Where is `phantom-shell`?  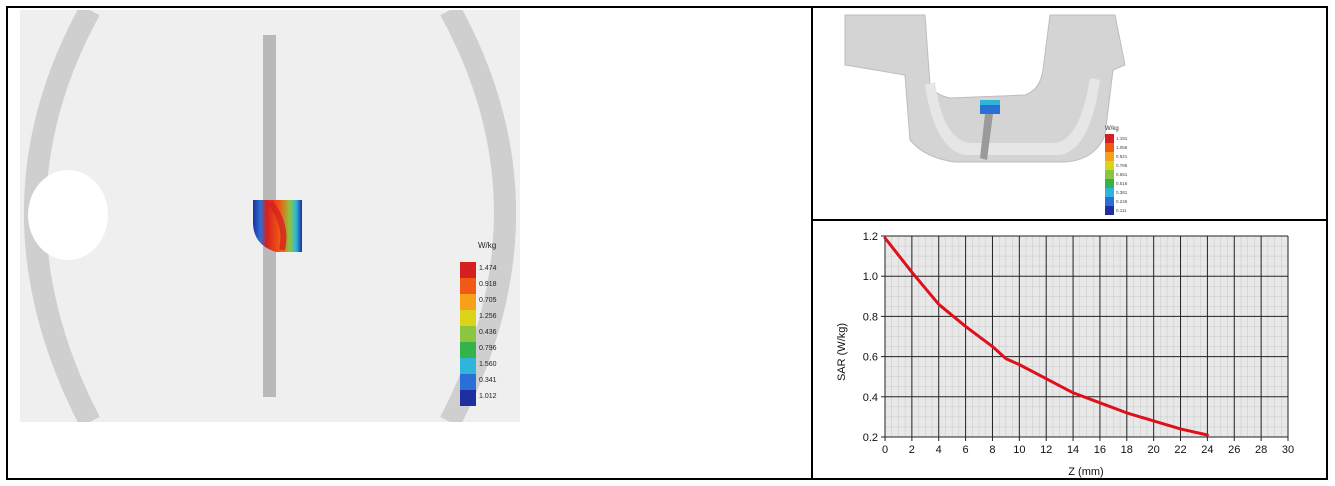 phantom-shell is located at coordinates (985, 88).